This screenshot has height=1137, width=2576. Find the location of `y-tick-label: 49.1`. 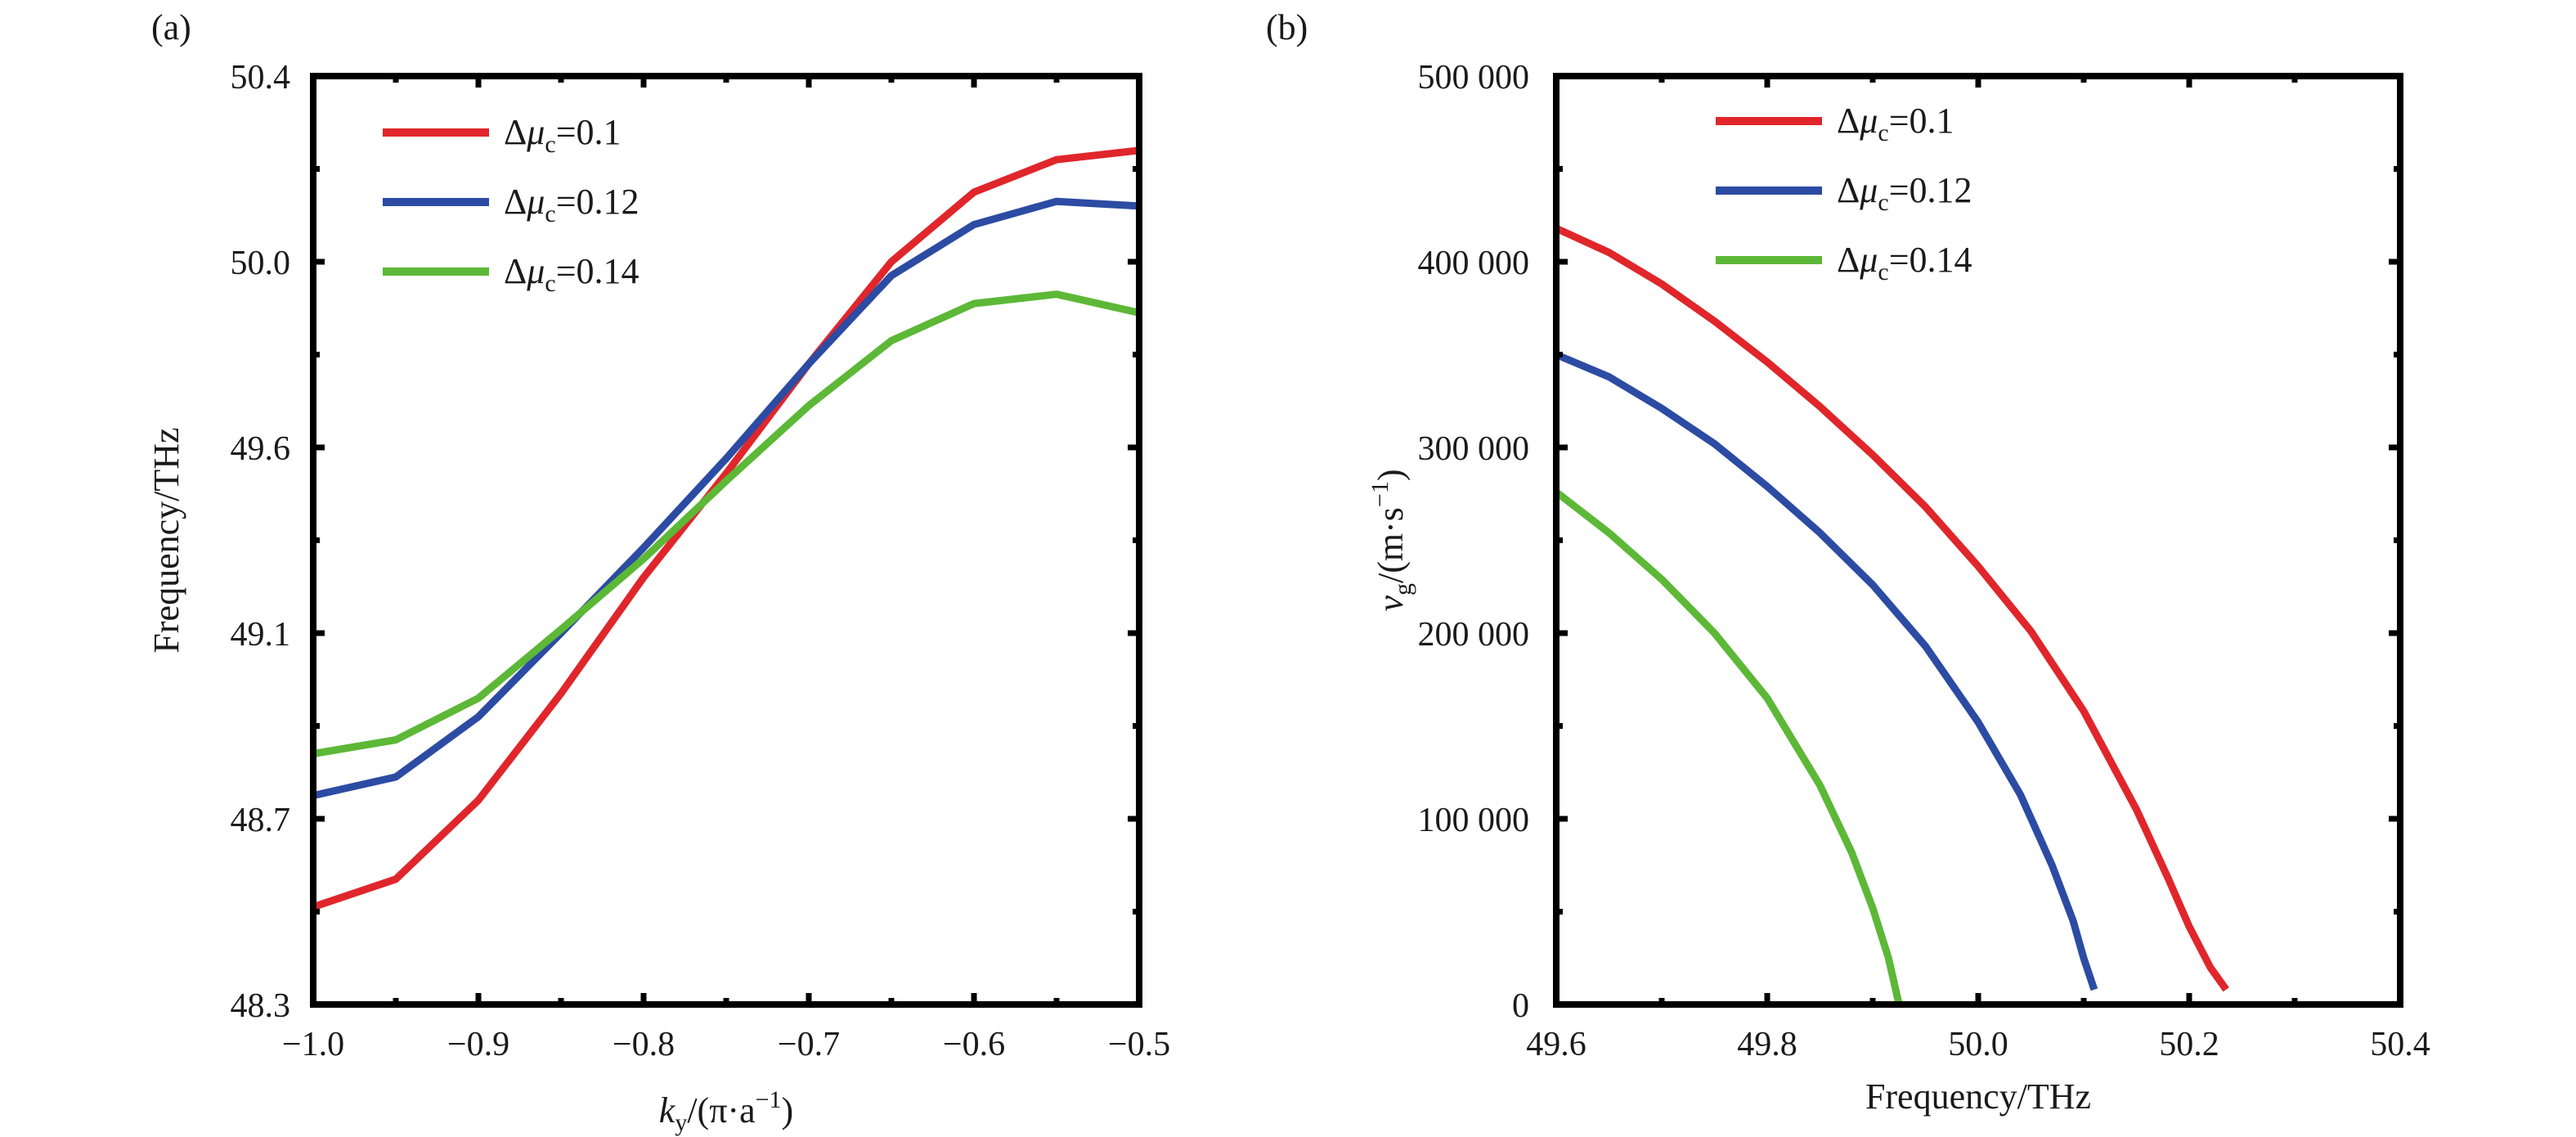

y-tick-label: 49.1 is located at coordinates (261, 635).